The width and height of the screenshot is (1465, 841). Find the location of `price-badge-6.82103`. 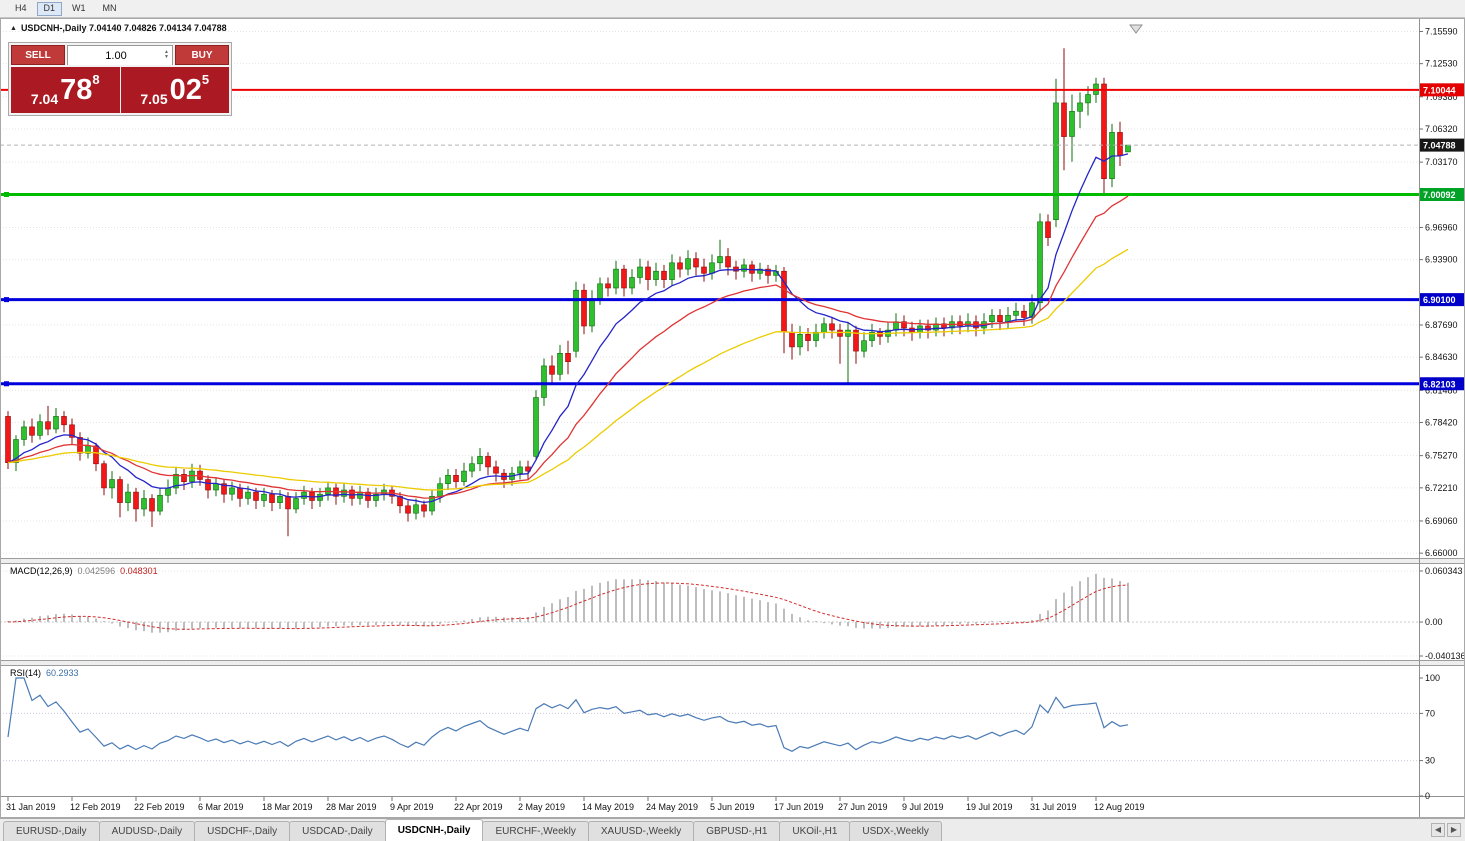

price-badge-6.82103 is located at coordinates (1442, 384).